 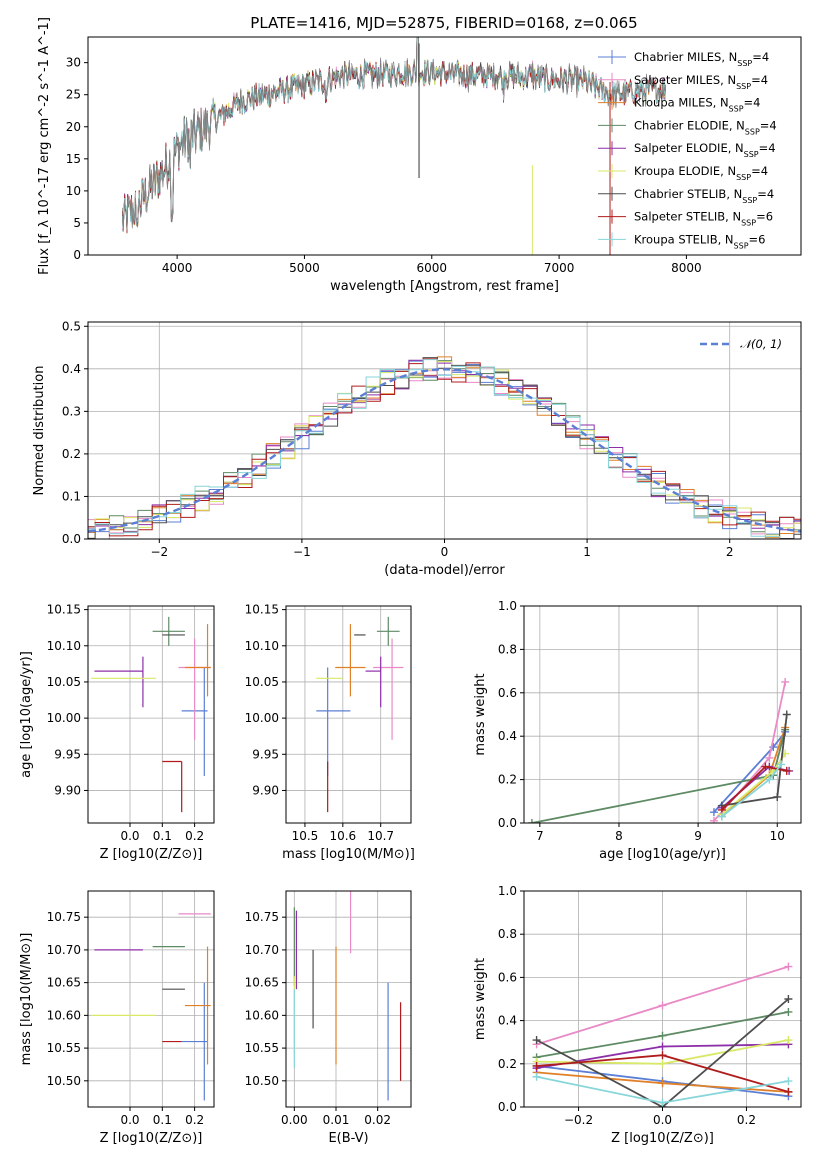 I want to click on y-tick-label: 0.2, so click(x=71, y=454).